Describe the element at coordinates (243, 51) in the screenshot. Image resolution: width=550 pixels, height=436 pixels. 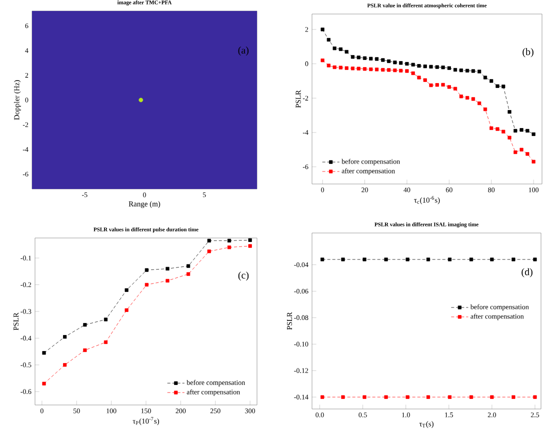
I see `annotation: (a)` at that location.